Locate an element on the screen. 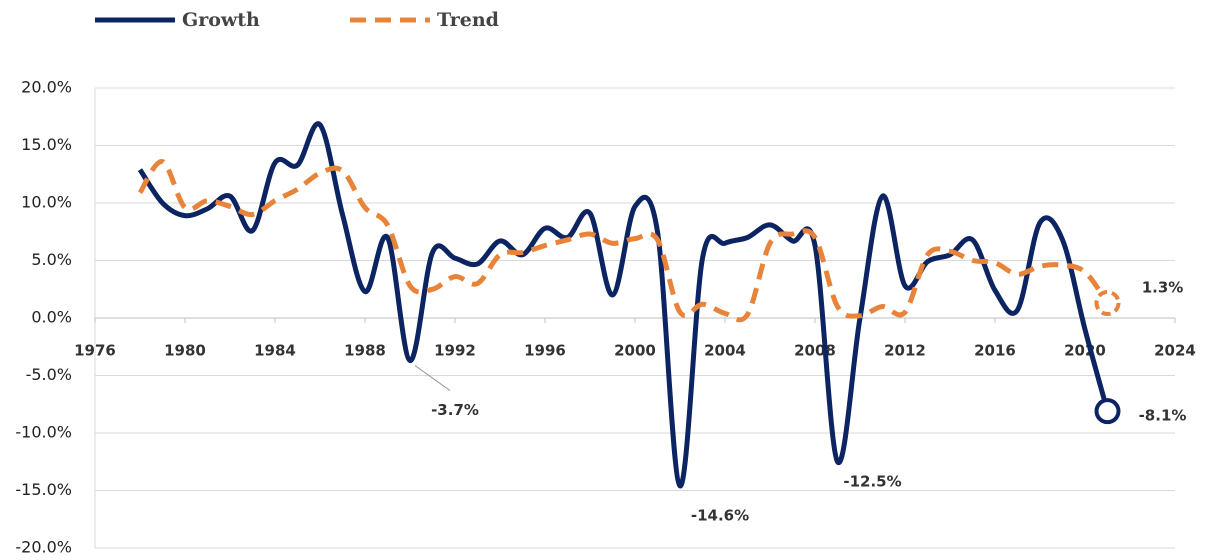 Image resolution: width=1215 pixels, height=560 pixels. y-tick-label: 20.0% is located at coordinates (46, 87).